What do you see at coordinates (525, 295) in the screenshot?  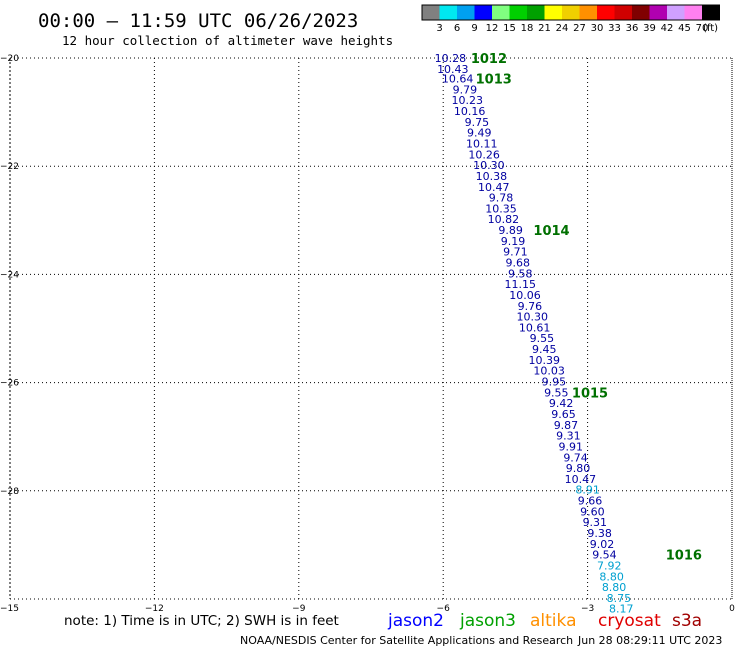 I see `swh-observation-22: 10.06` at bounding box center [525, 295].